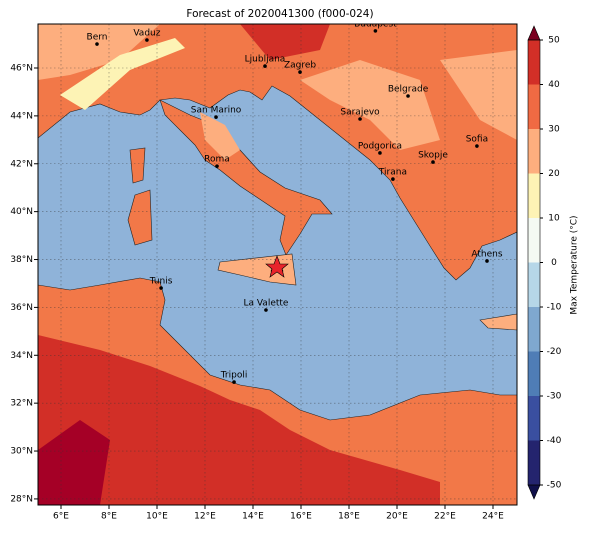 This screenshot has width=592, height=533. I want to click on title: Forecast of 2020041300 (f000-024), so click(279, 14).